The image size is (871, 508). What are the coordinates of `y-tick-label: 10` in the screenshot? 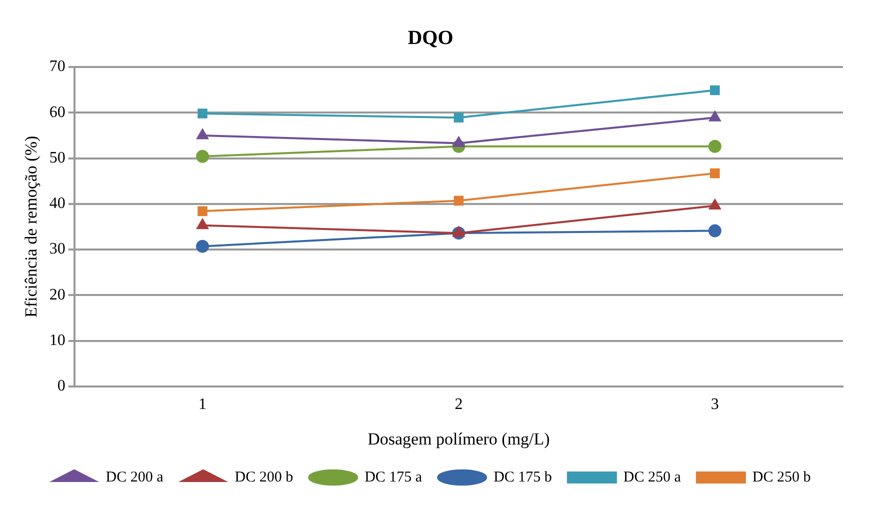 It's located at (57, 340).